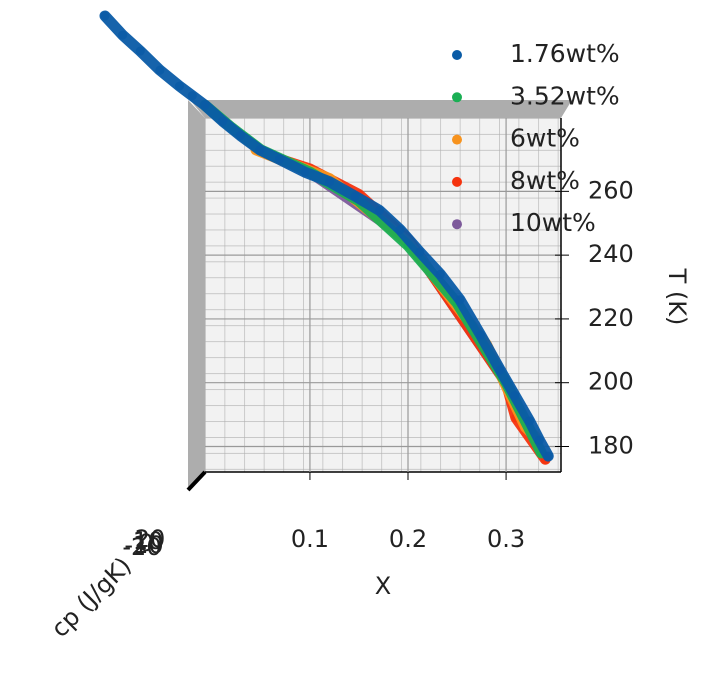 This screenshot has height=678, width=704. What do you see at coordinates (565, 95) in the screenshot?
I see `legend-label: 3.52wt%` at bounding box center [565, 95].